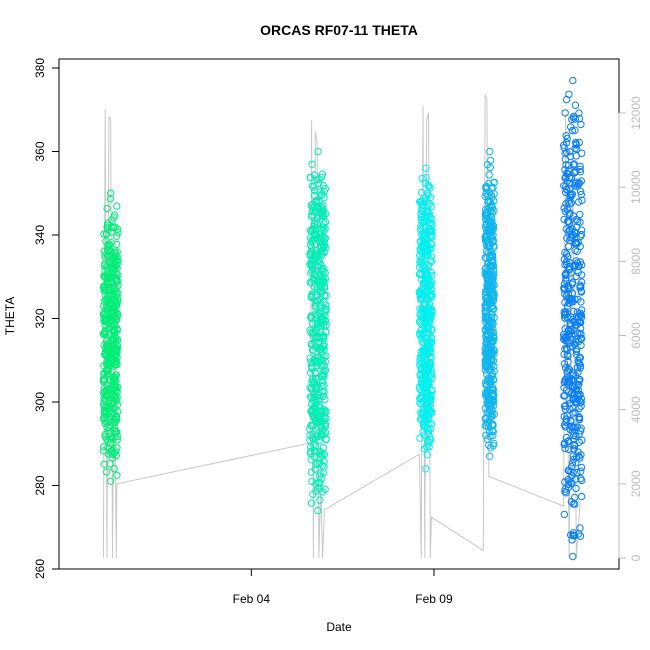 Image resolution: width=650 pixels, height=650 pixels. What do you see at coordinates (339, 30) in the screenshot?
I see `chart-title: ORCAS RF07-11 THETA` at bounding box center [339, 30].